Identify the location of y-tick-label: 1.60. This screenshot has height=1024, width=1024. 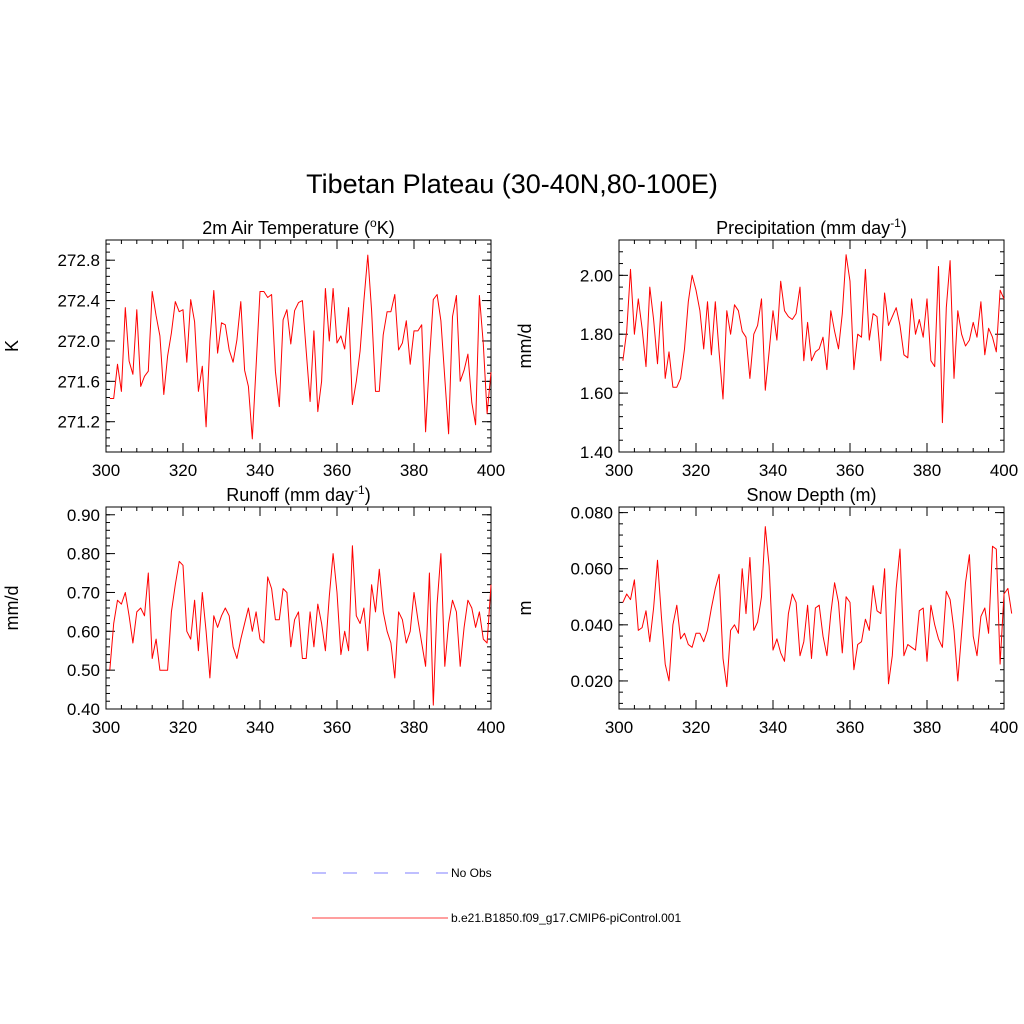
(596, 393).